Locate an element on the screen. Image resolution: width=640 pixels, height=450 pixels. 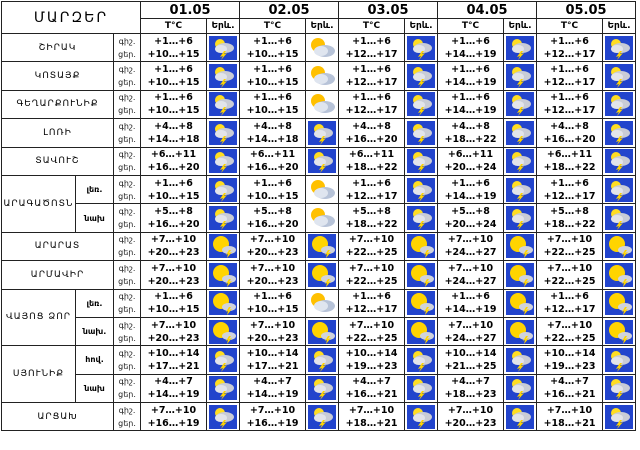
temperature-cell: +5…+8 +18…+22 is located at coordinates (371, 218).